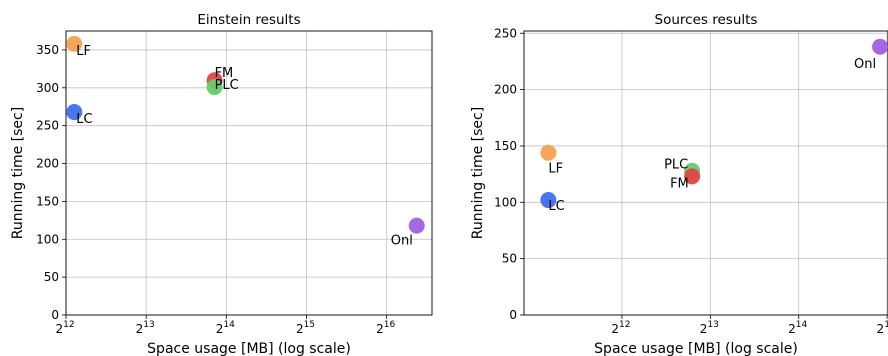 The image size is (888, 356). I want to click on data-point-plc, so click(214, 87).